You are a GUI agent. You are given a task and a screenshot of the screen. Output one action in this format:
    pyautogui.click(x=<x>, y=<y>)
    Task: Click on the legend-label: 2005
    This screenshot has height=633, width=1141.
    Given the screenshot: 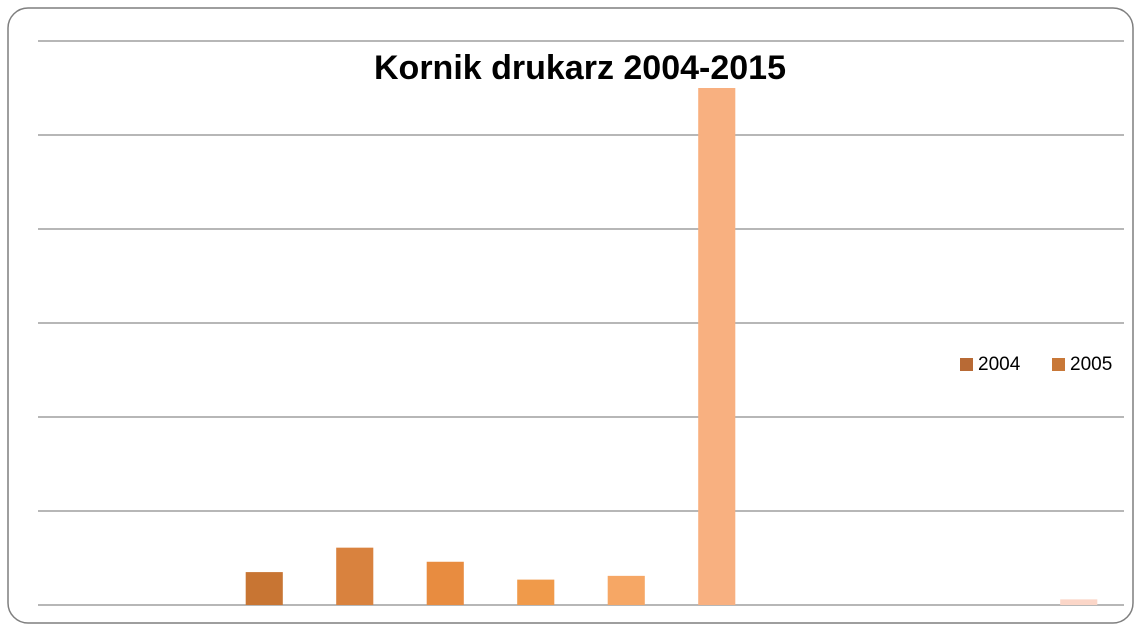 What is the action you would take?
    pyautogui.click(x=1091, y=364)
    